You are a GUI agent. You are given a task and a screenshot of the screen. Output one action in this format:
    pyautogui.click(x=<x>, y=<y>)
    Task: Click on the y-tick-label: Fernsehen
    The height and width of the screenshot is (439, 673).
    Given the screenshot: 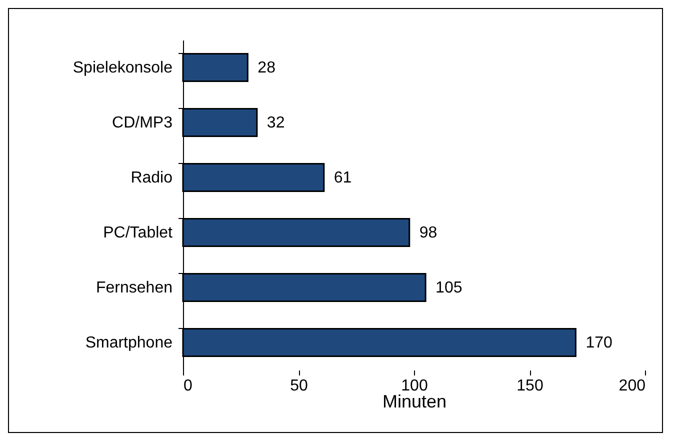 What is the action you would take?
    pyautogui.click(x=134, y=288)
    